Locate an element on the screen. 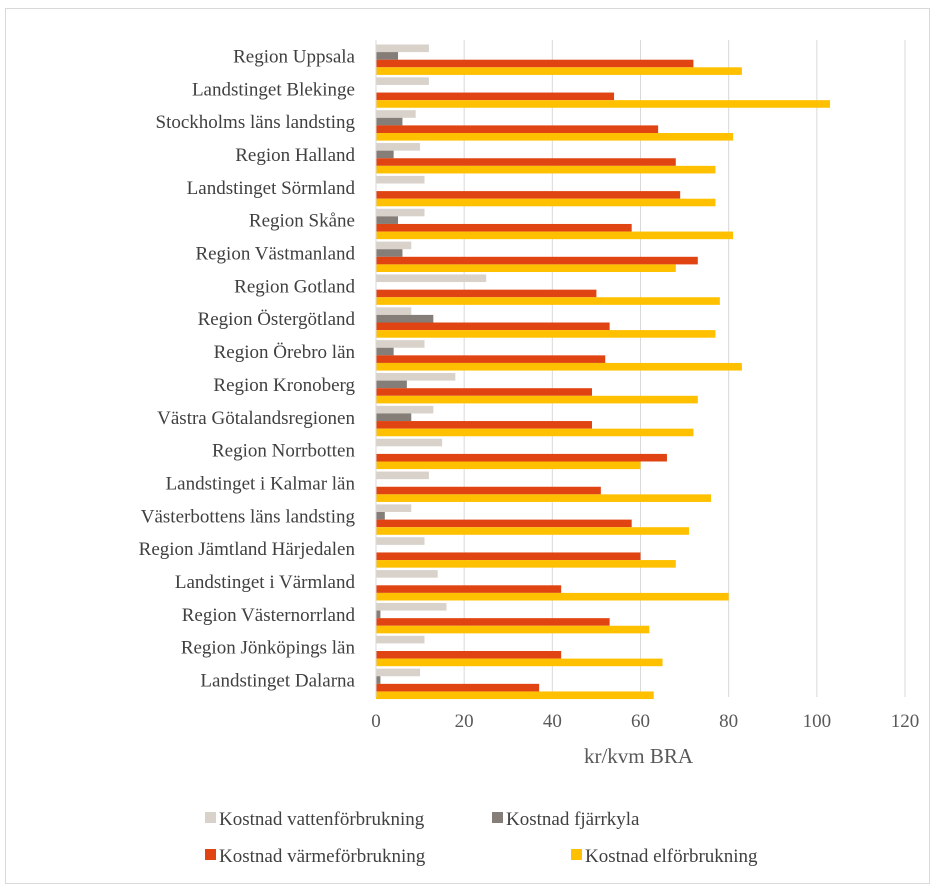  category-label: Region Gotland is located at coordinates (294, 286).